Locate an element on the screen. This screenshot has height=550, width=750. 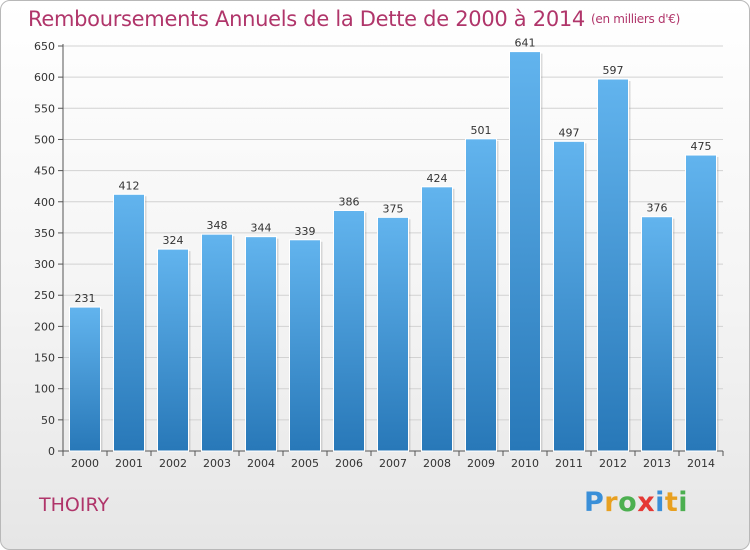
x-tick-label: 2009 is located at coordinates (481, 463).